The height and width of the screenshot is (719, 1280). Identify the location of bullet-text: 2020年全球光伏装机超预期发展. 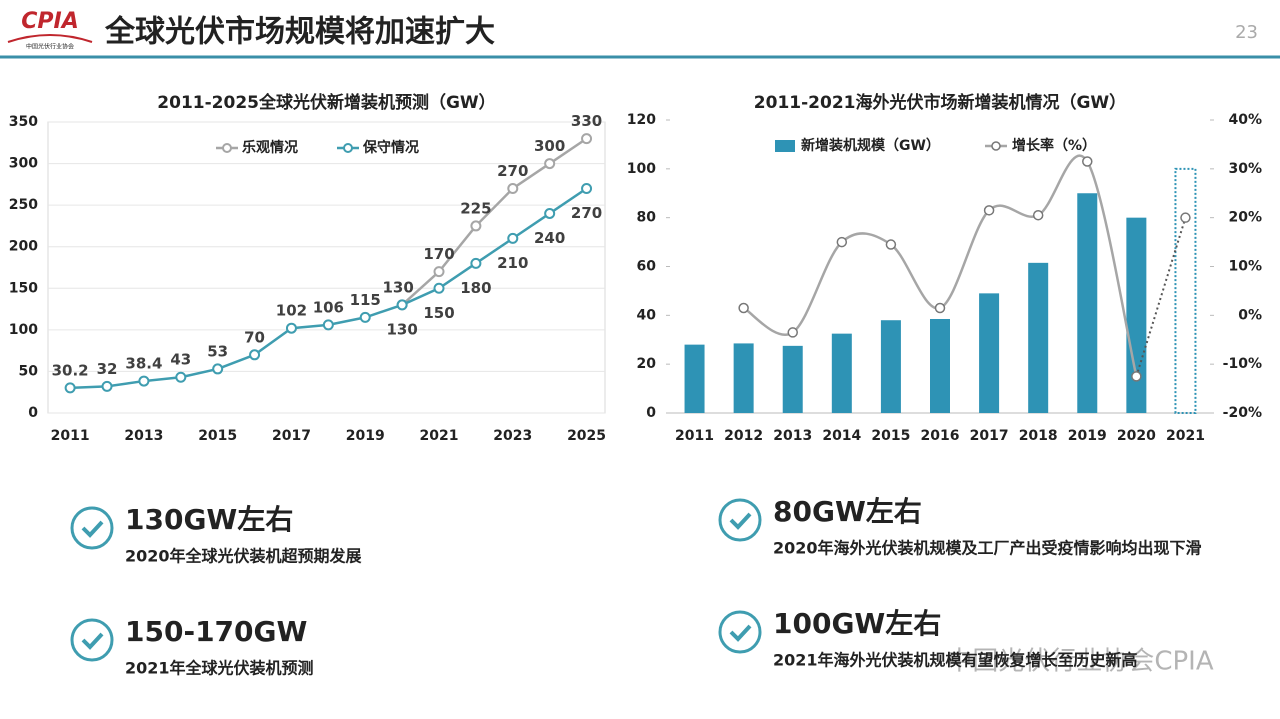
(244, 556).